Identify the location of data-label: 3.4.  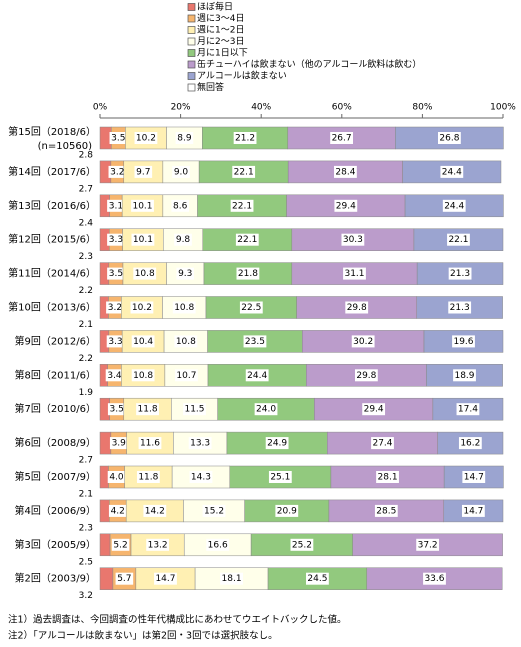
(114, 376).